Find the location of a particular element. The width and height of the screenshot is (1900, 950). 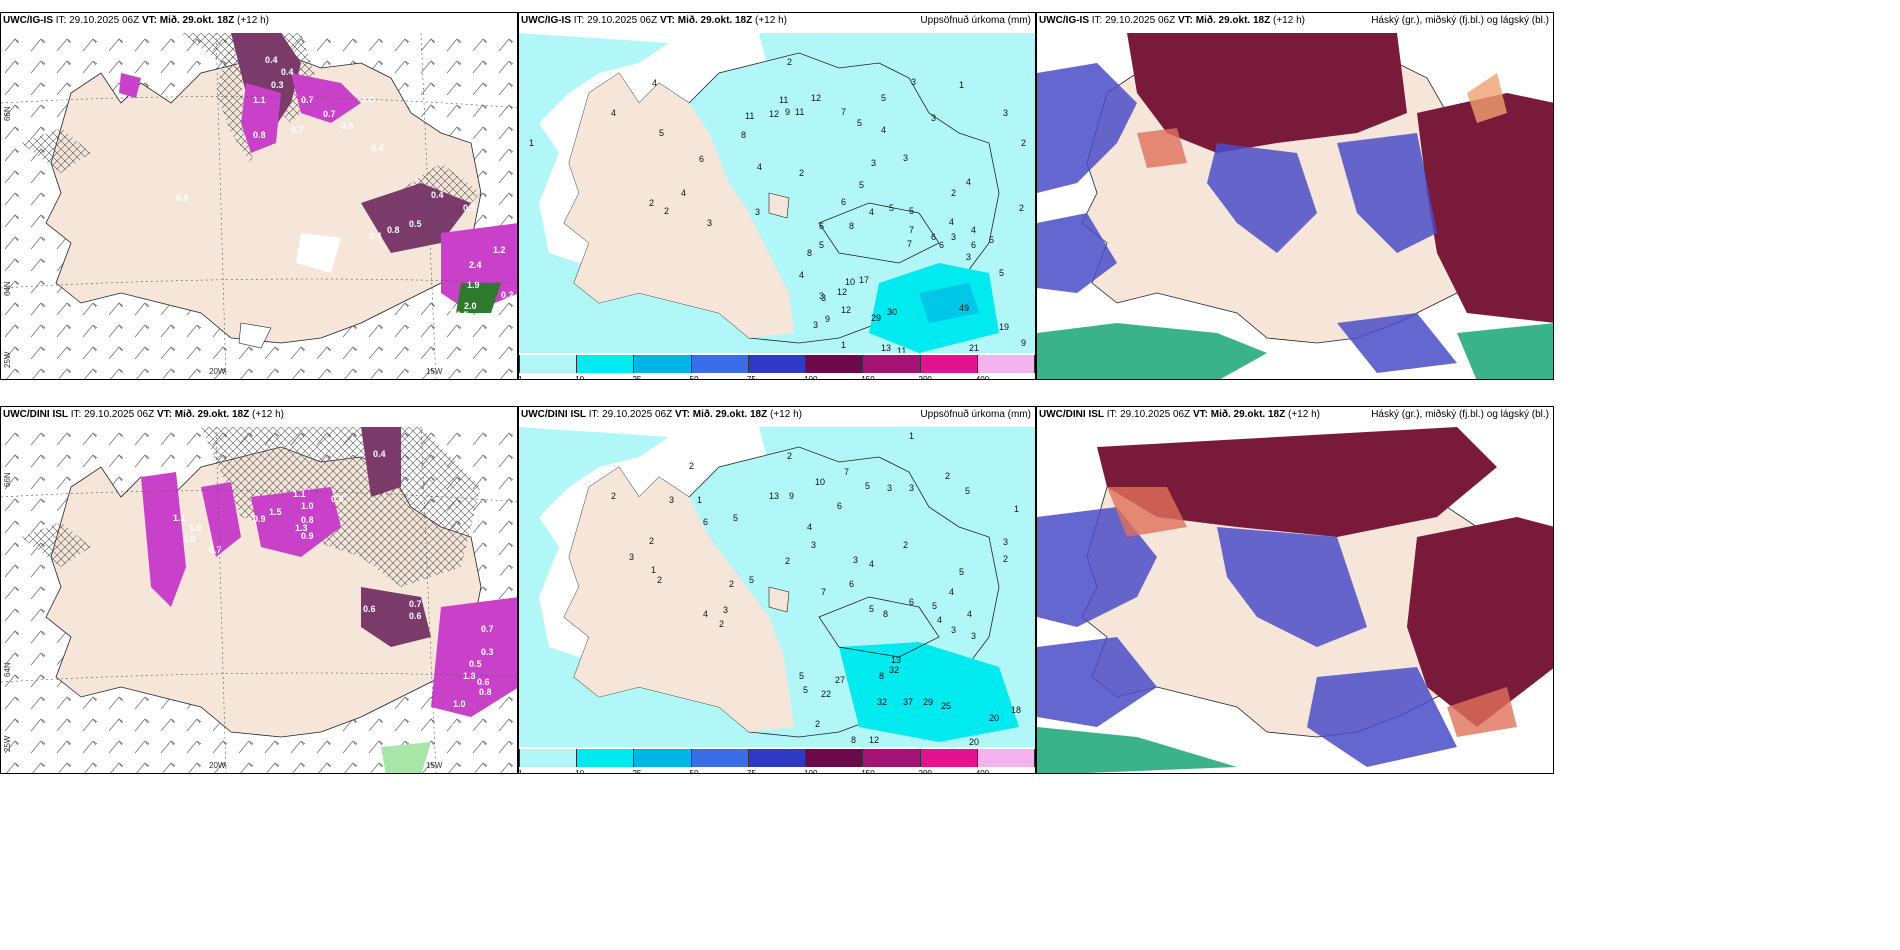

svg-text: 49 is located at coordinates (964, 308).